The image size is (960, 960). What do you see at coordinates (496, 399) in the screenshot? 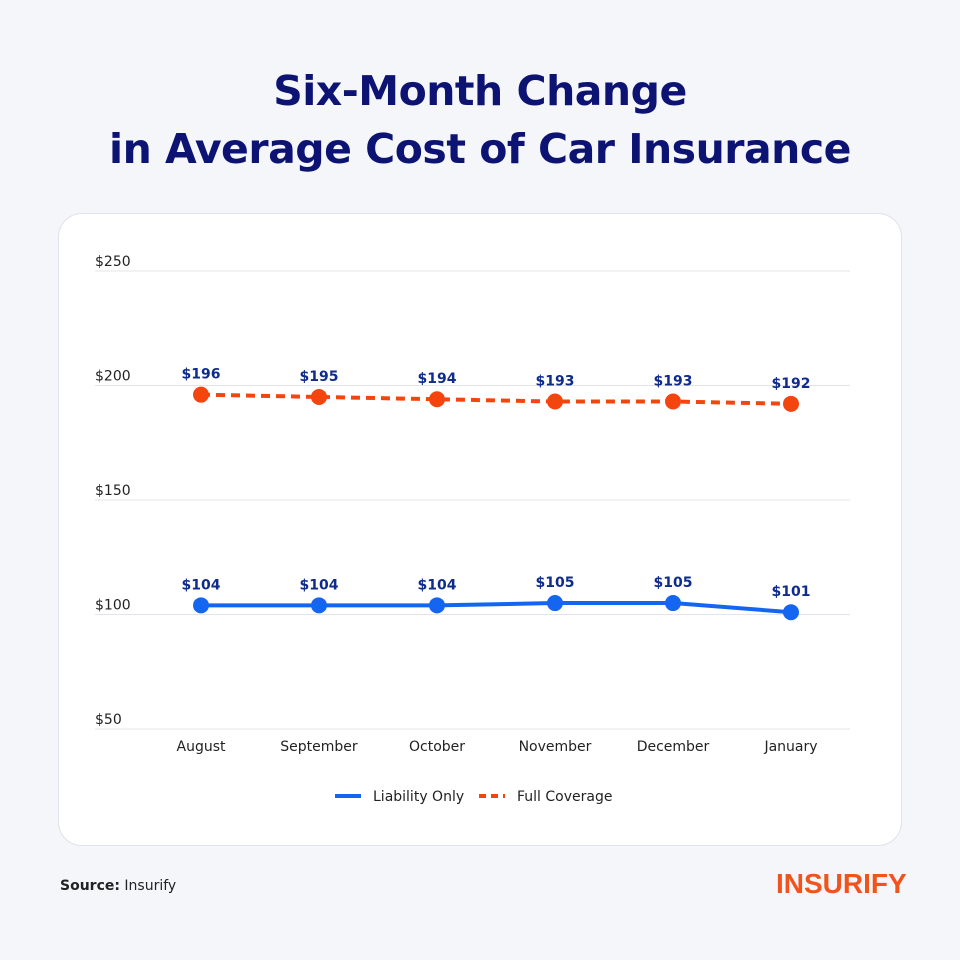
I see `series-line-full-coverage` at bounding box center [496, 399].